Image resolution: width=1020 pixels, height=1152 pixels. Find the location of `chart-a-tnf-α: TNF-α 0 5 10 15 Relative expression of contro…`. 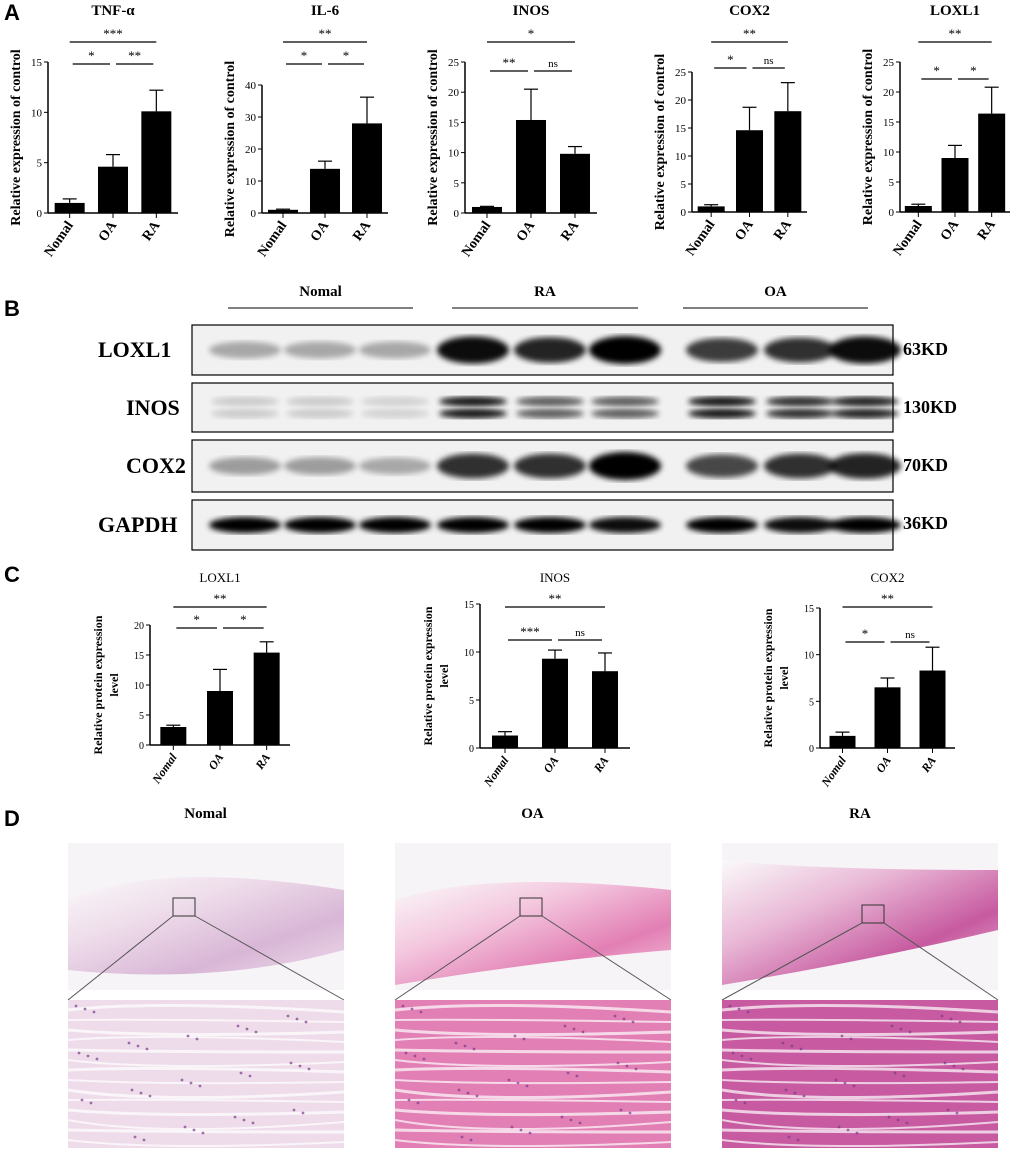

chart-a-tnf-α: TNF-α 0 5 10 15 Relative expression of contro… is located at coordinates (93, 131).